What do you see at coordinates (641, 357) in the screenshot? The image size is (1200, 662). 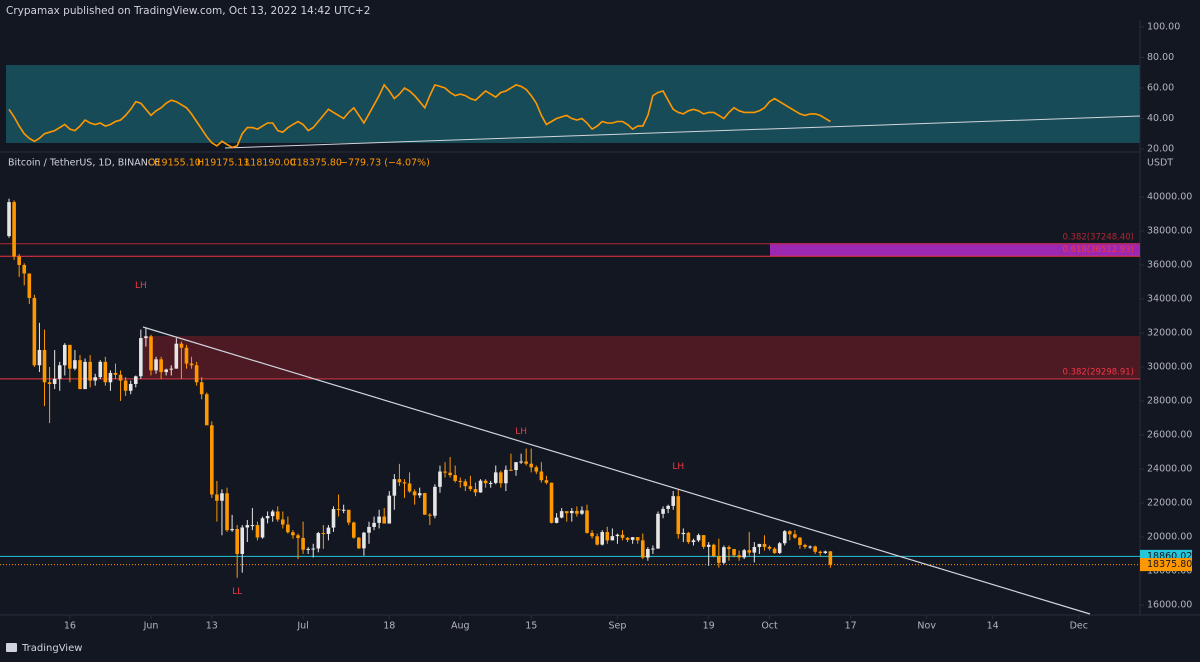 I see `resistance-zone` at bounding box center [641, 357].